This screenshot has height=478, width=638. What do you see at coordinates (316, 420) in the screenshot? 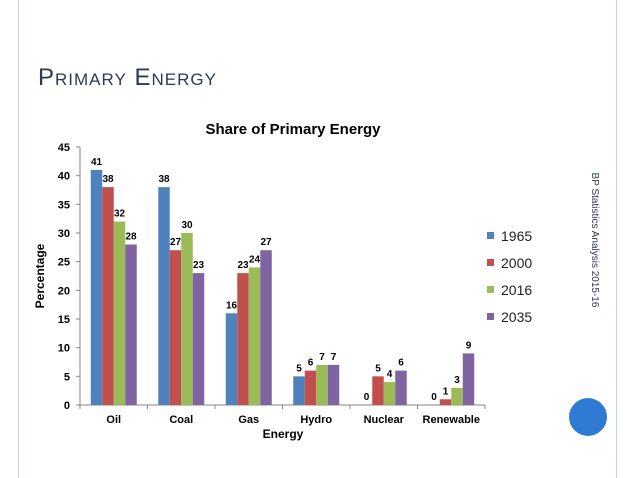
I see `x-tick-label: Hydro` at bounding box center [316, 420].